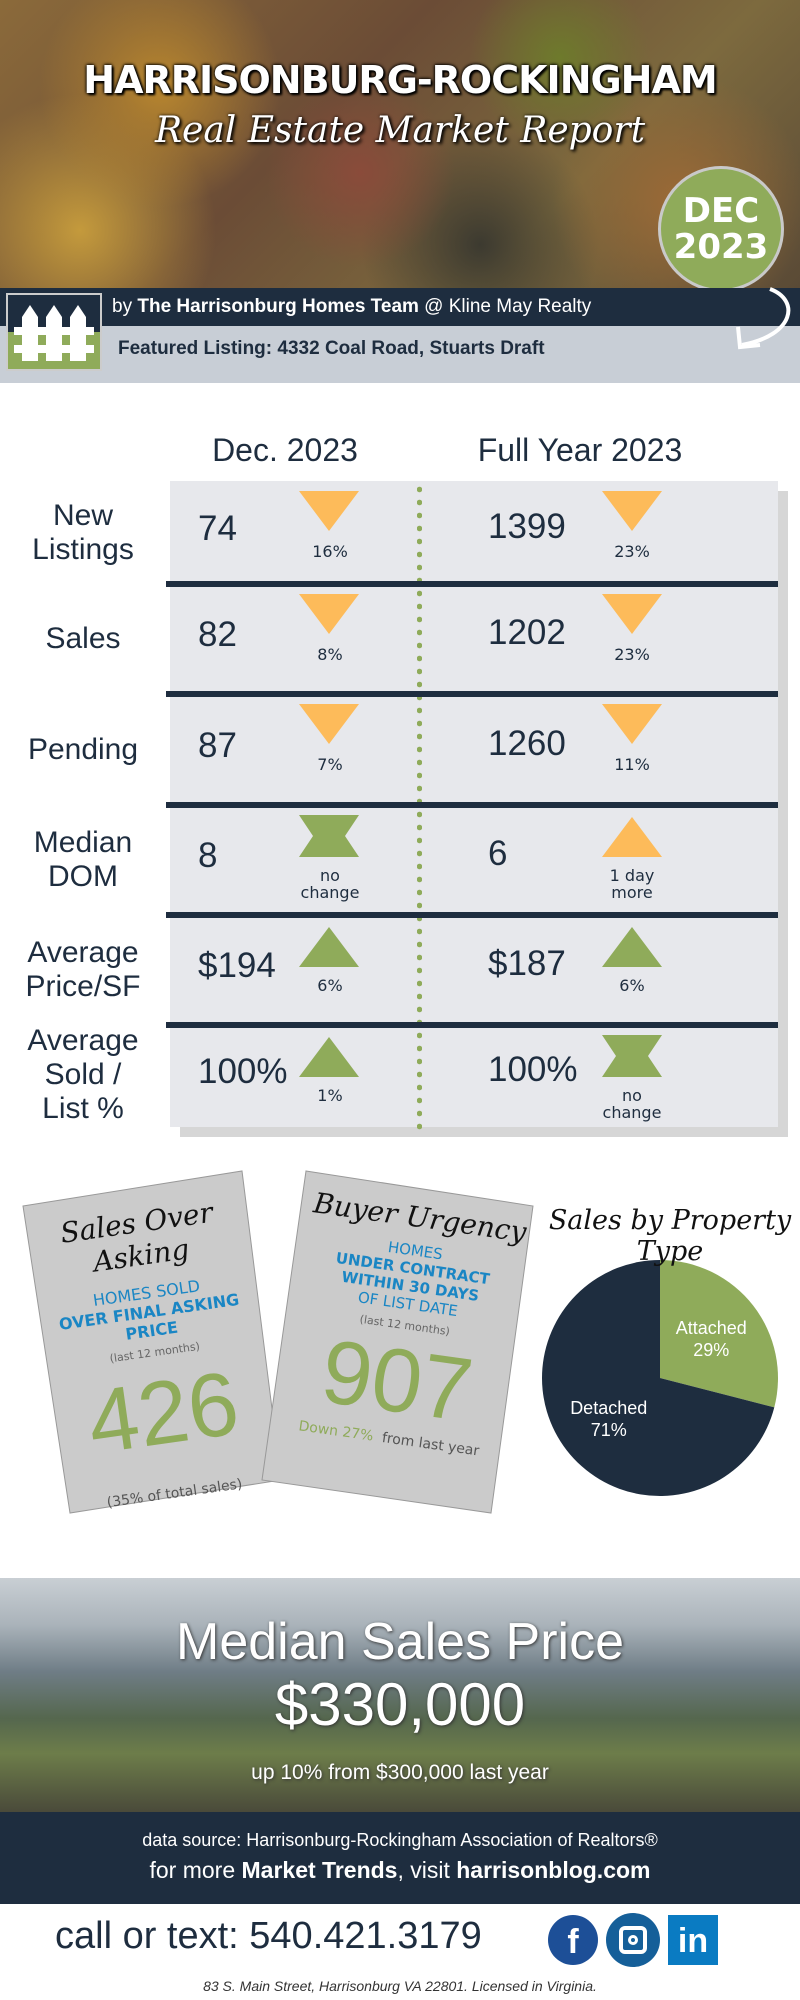 The width and height of the screenshot is (800, 2000). I want to click on date-badge: DEC 2023, so click(721, 229).